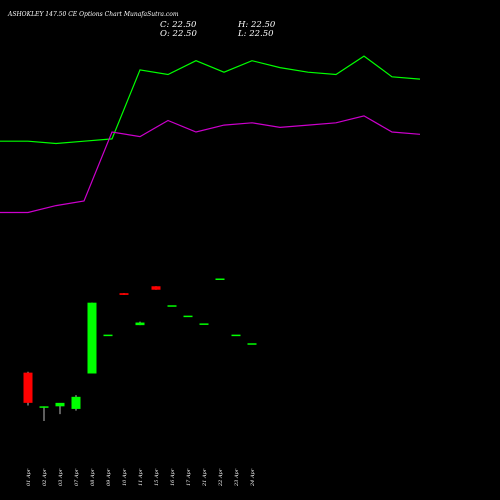  What do you see at coordinates (109, 477) in the screenshot?
I see `x-tick-label: 09 Apr` at bounding box center [109, 477].